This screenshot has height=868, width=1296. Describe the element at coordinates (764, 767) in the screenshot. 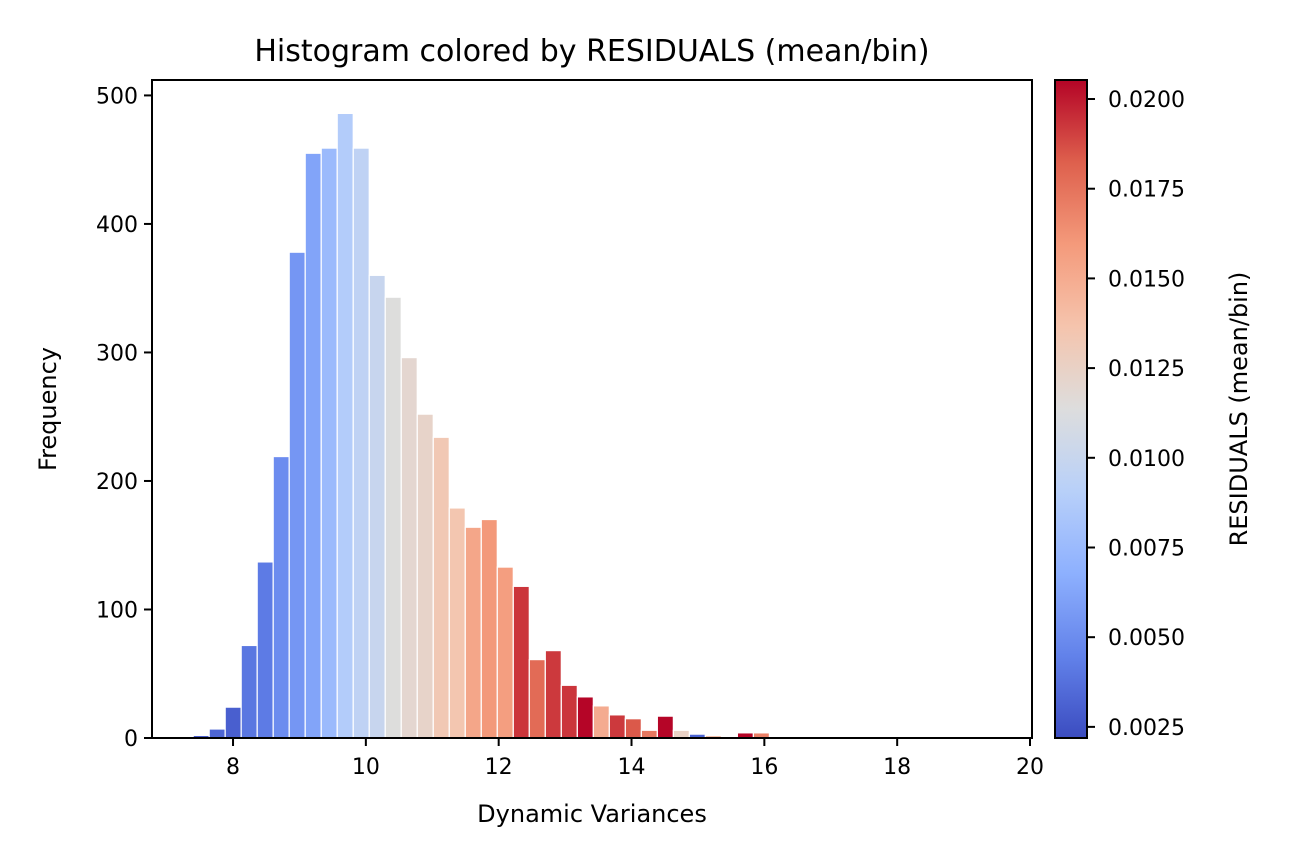

I see `x-tick-label: 16` at that location.